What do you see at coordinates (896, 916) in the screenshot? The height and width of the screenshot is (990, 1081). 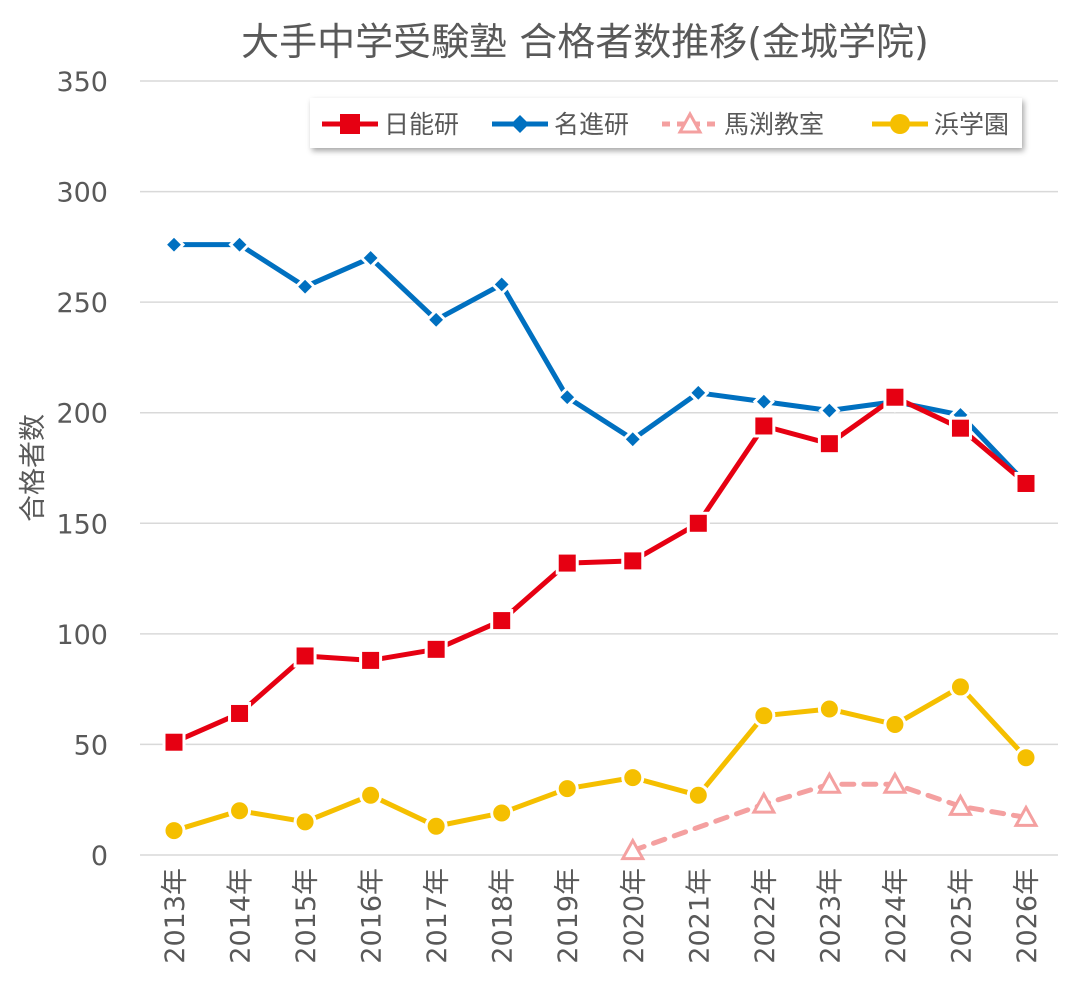 I see `x-tick-label: 2024年` at bounding box center [896, 916].